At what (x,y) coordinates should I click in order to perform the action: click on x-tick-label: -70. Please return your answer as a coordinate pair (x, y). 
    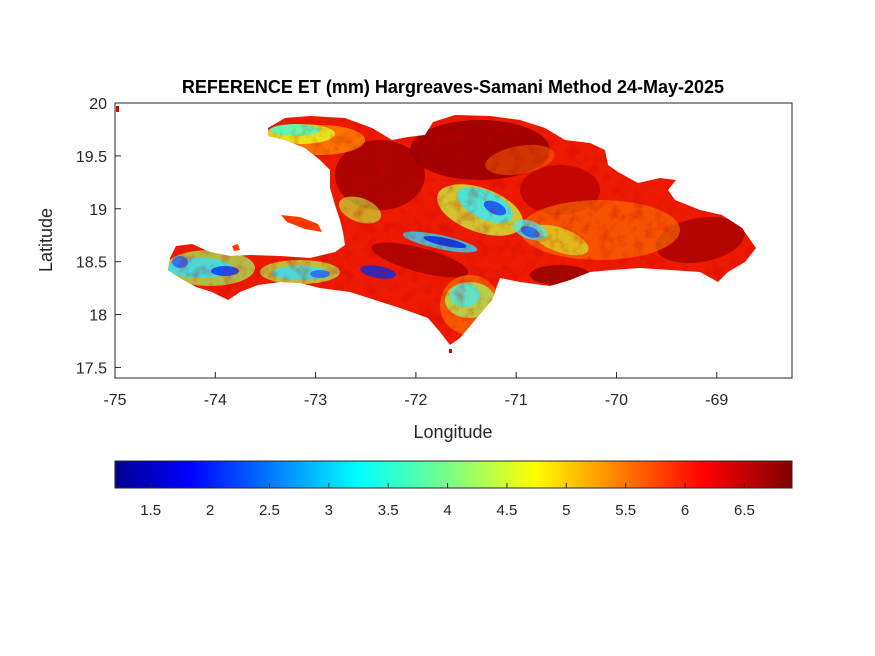
    Looking at the image, I should click on (616, 400).